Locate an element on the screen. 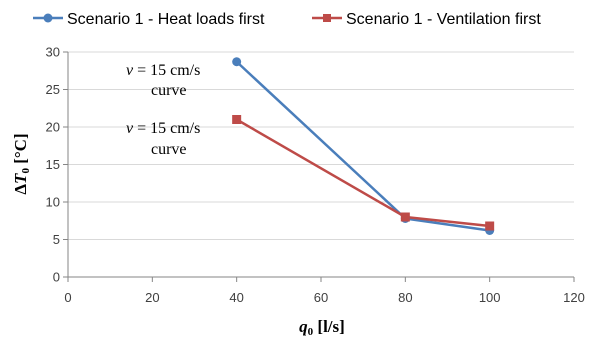 Image resolution: width=590 pixels, height=338 pixels. annotation-1-var: v is located at coordinates (130, 70).